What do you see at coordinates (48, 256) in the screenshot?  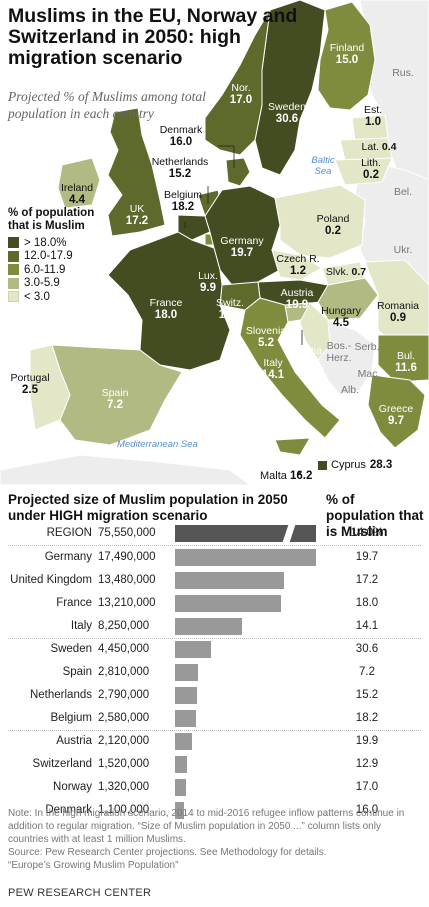 I see `legend-label: 12.0-17.9` at bounding box center [48, 256].